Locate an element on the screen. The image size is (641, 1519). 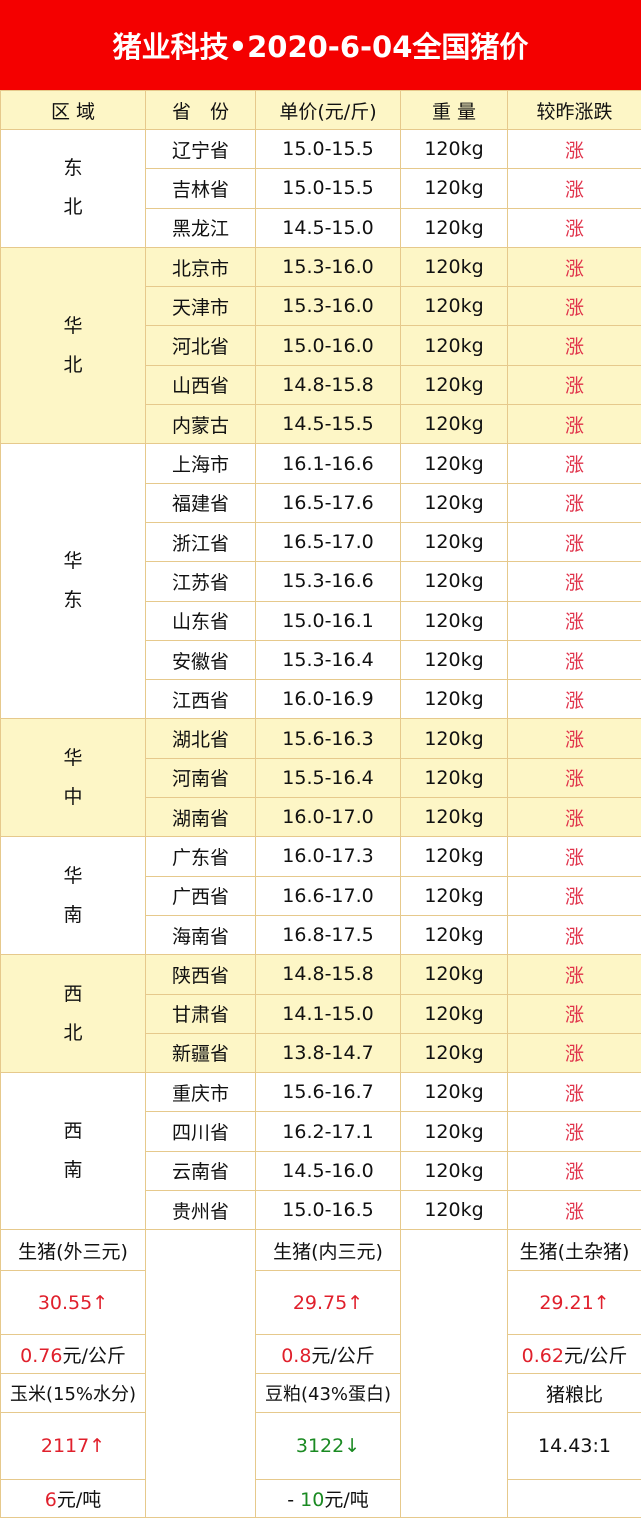
price-cell: 15.3-16.0 is located at coordinates (328, 306).